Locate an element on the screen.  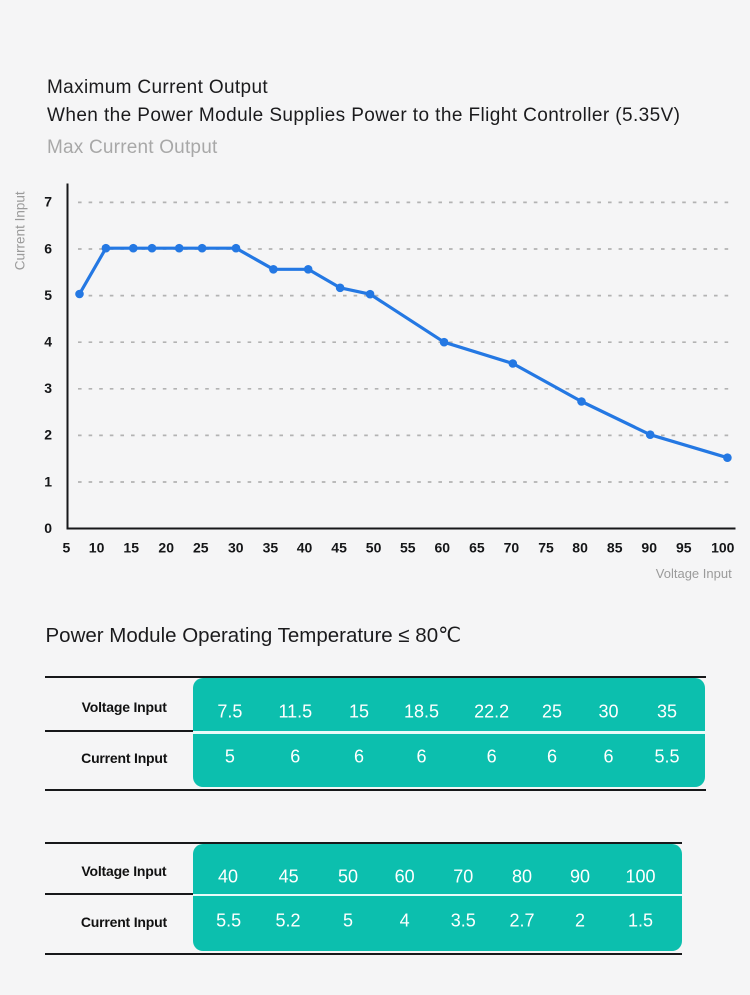
svg-text: 6 is located at coordinates (48, 248).